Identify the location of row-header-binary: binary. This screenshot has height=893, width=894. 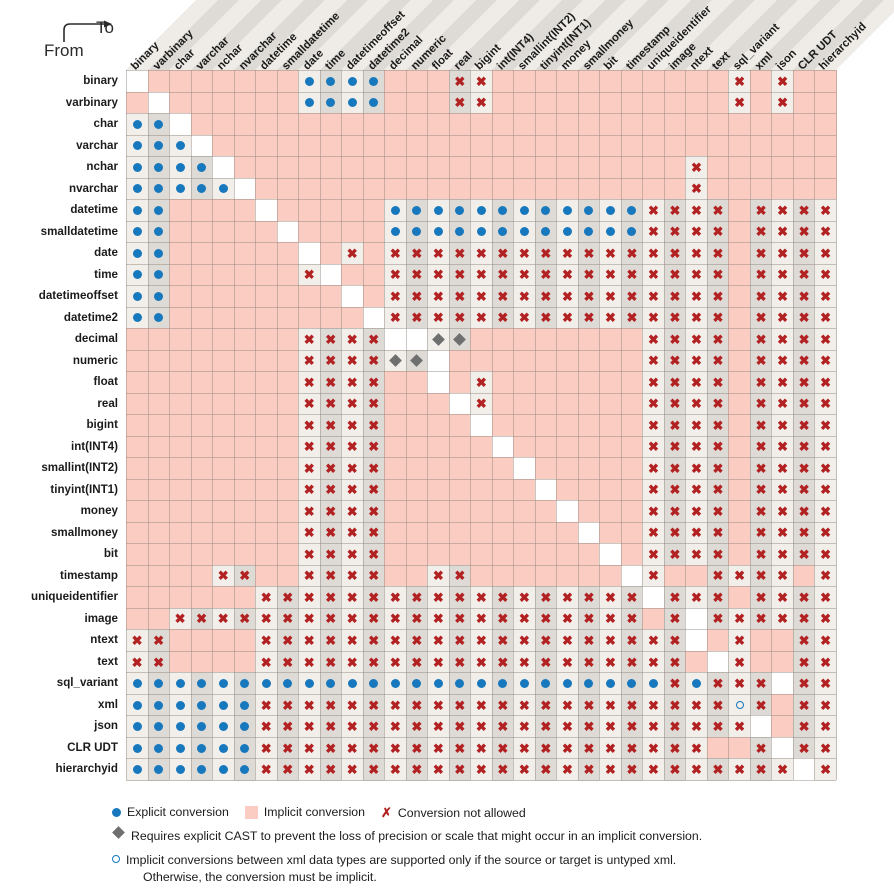
(100, 80).